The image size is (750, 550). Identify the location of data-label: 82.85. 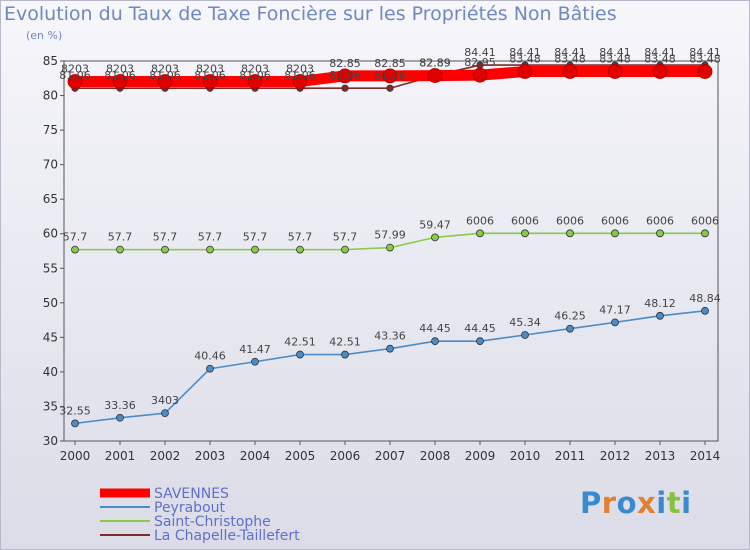
(390, 63).